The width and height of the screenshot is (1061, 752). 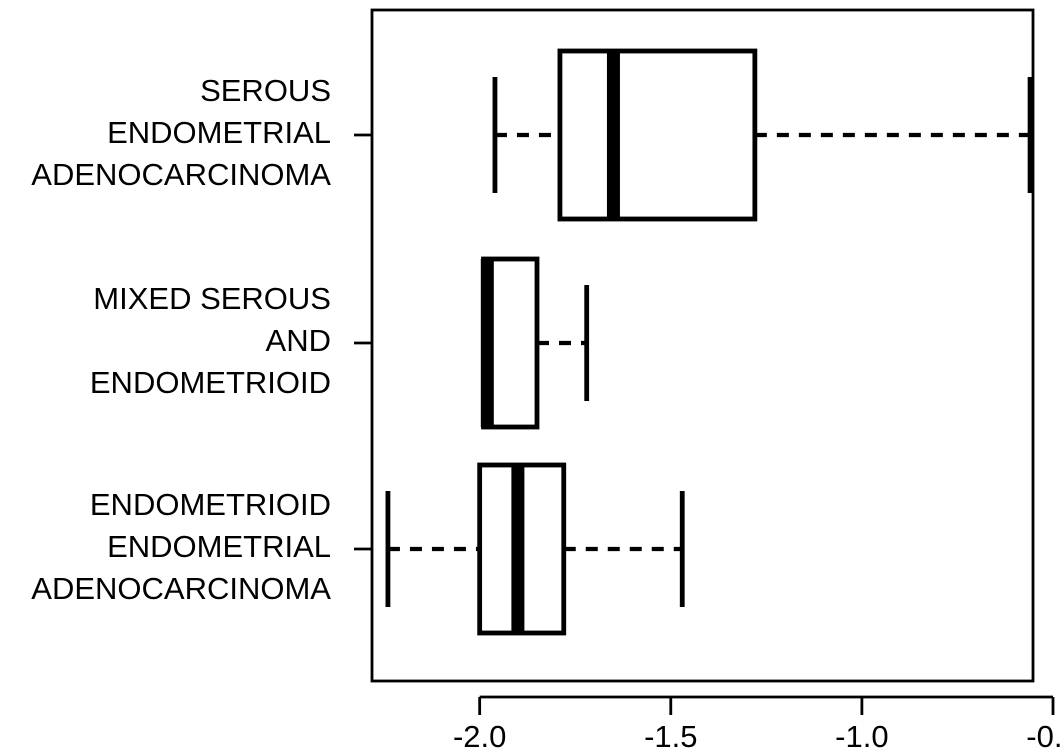 What do you see at coordinates (212, 298) in the screenshot?
I see `category-label-line: MIXED SEROUS` at bounding box center [212, 298].